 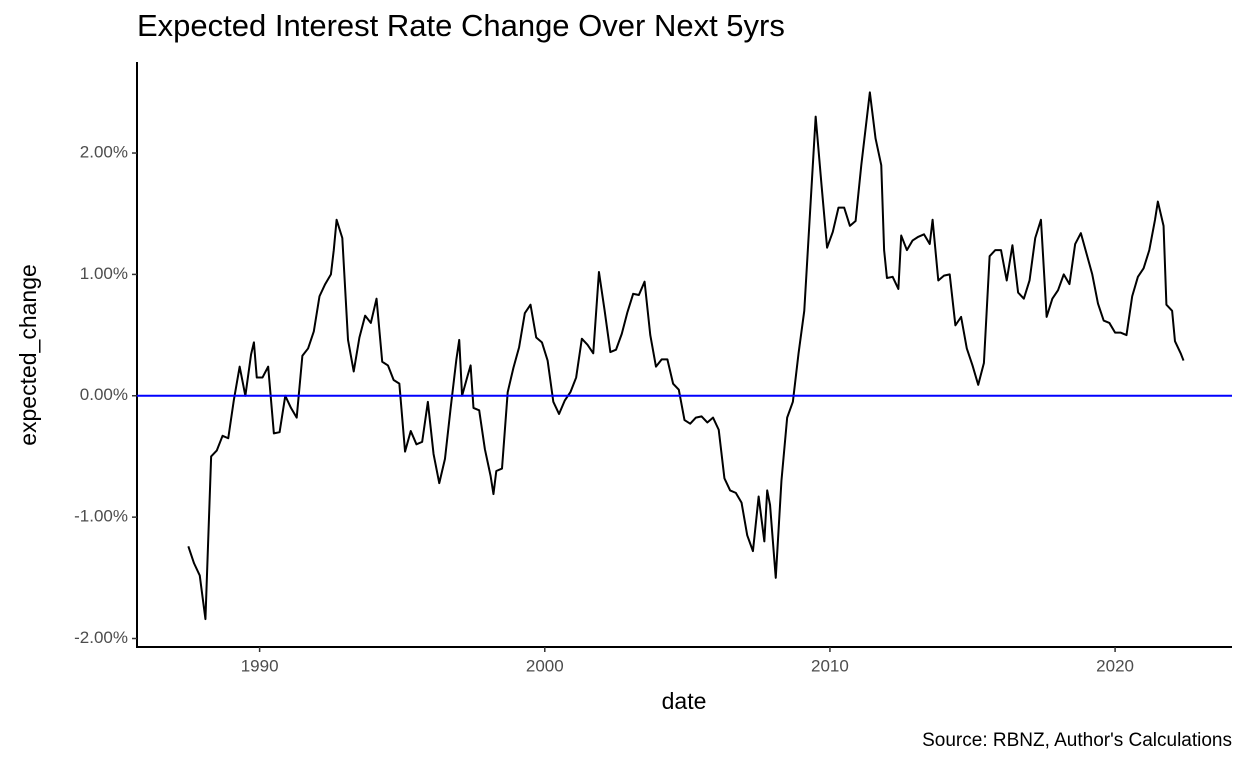 What do you see at coordinates (684, 701) in the screenshot?
I see `x-axis-title: date` at bounding box center [684, 701].